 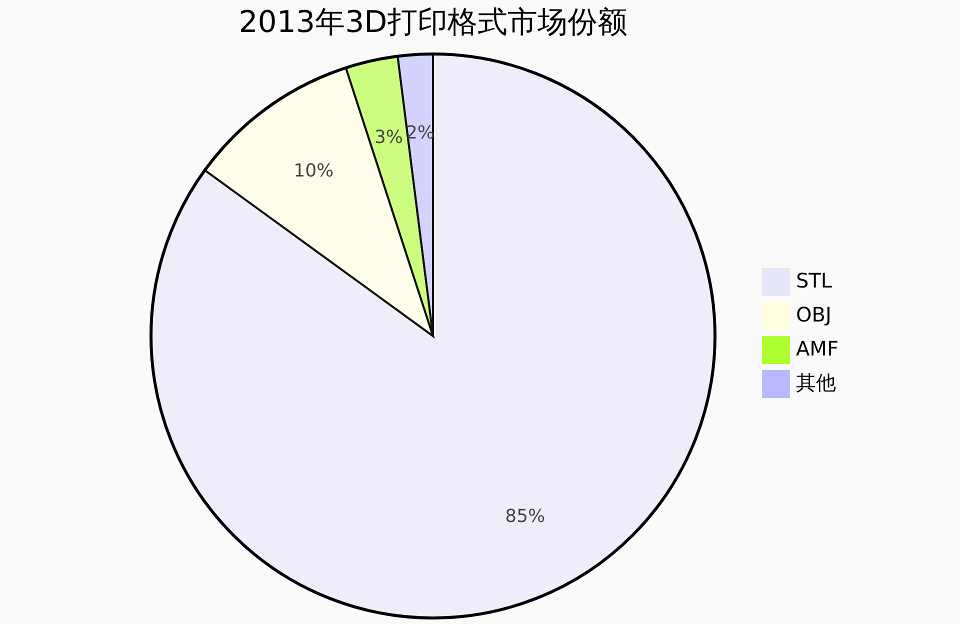 I want to click on data-label: 10%, so click(x=314, y=171).